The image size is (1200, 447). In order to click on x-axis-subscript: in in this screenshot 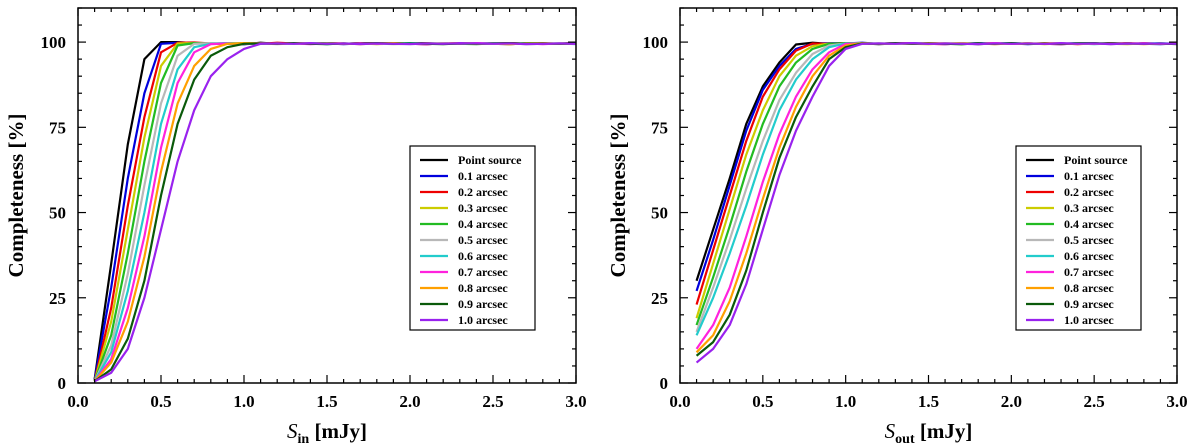, I will do `click(304, 439)`.